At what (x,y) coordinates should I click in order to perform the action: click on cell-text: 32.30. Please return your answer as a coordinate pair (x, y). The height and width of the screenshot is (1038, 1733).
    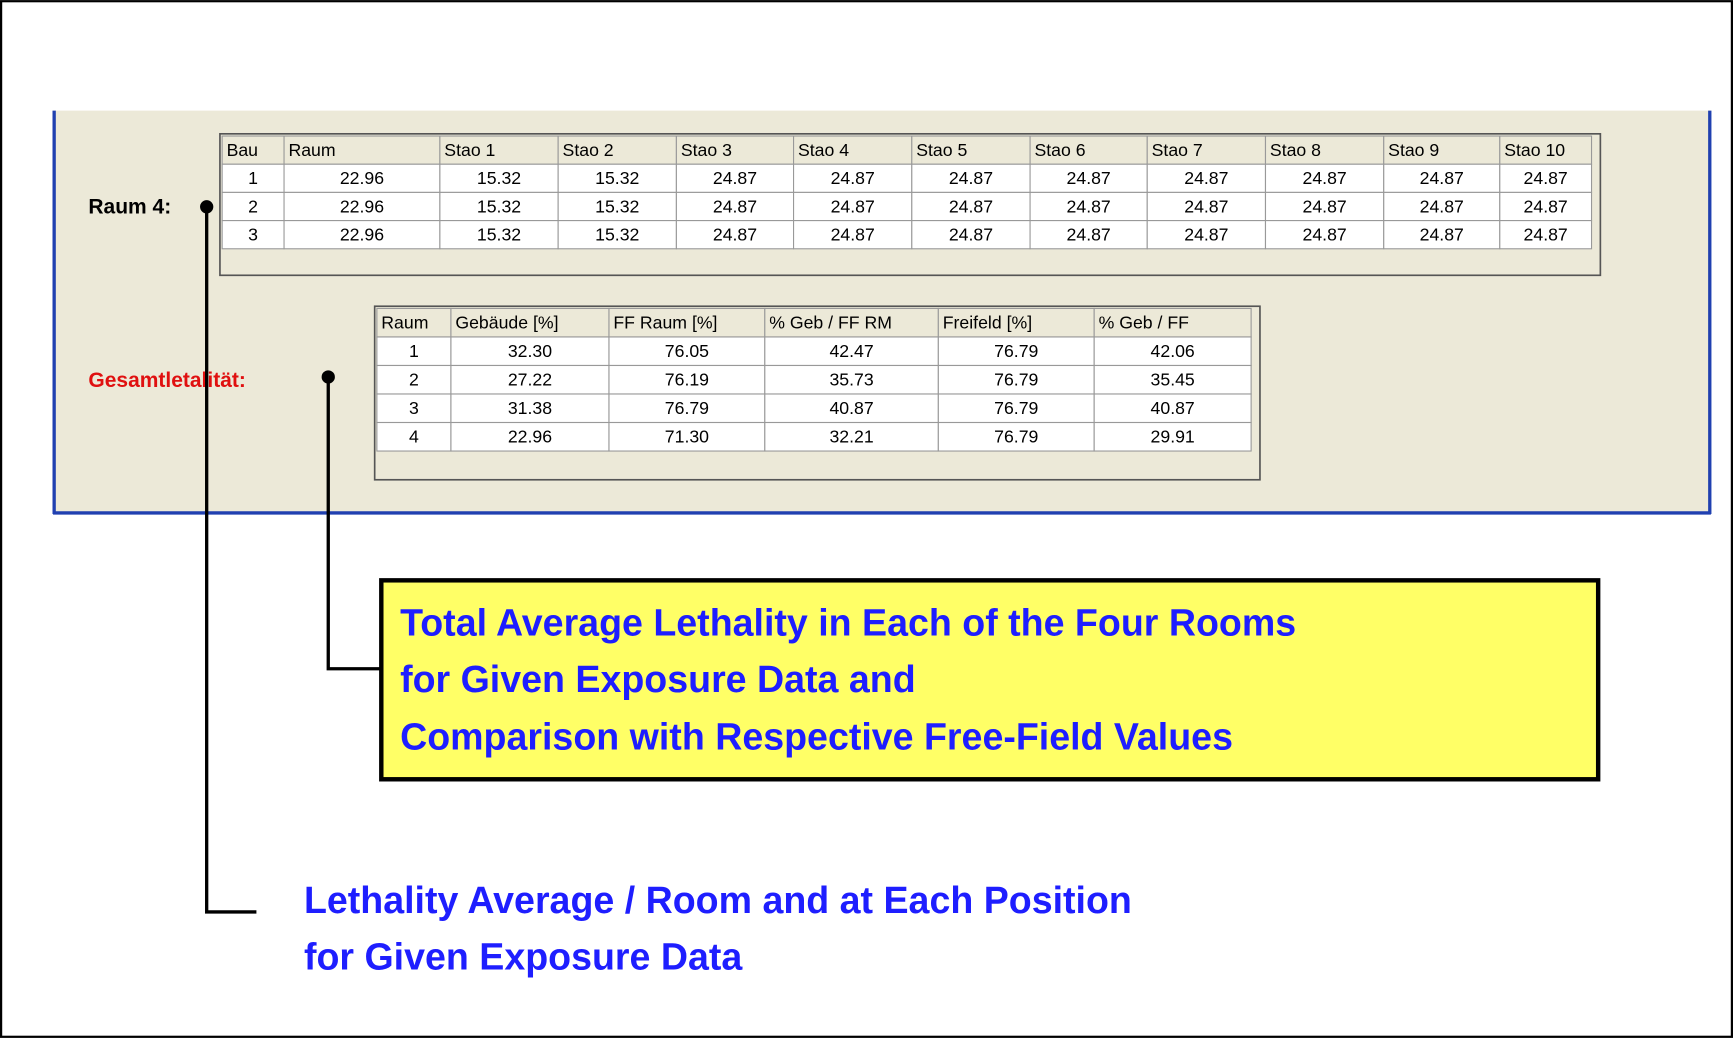
    Looking at the image, I should click on (530, 351).